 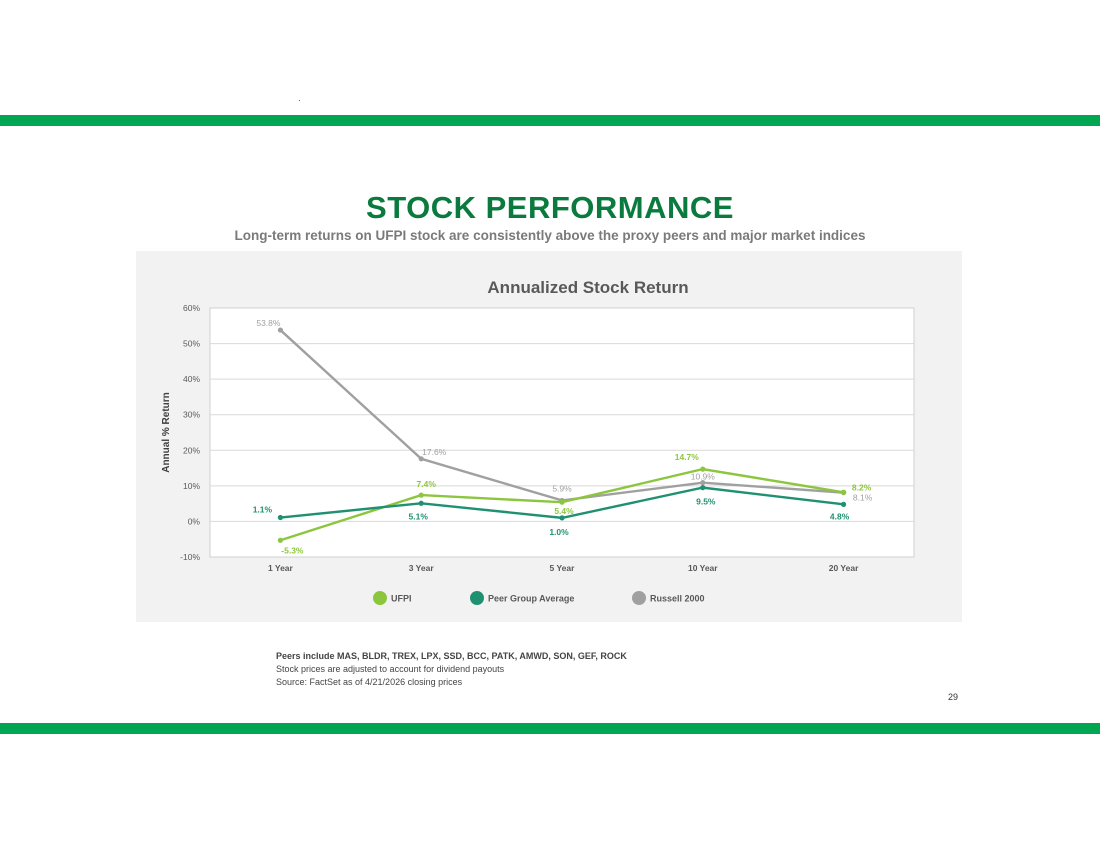 I want to click on bottom-green-band, so click(x=550, y=728).